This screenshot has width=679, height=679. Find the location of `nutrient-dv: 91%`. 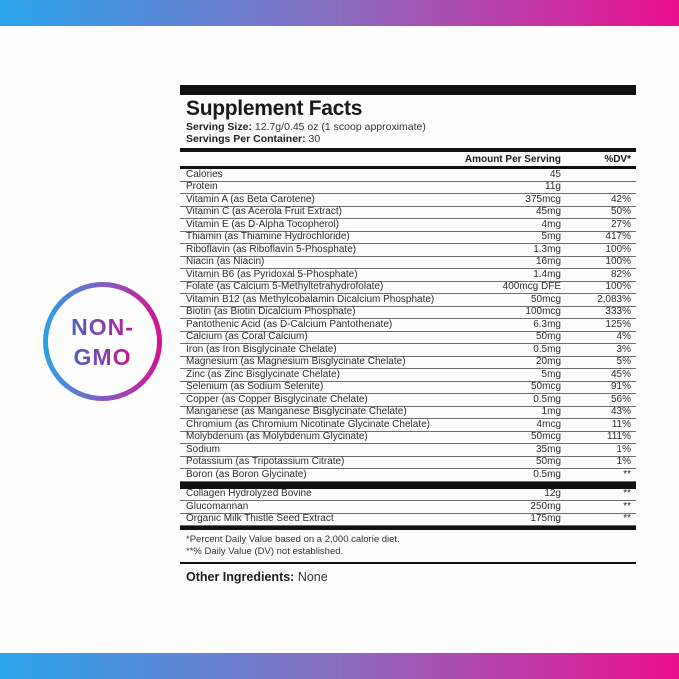

nutrient-dv: 91% is located at coordinates (620, 387).